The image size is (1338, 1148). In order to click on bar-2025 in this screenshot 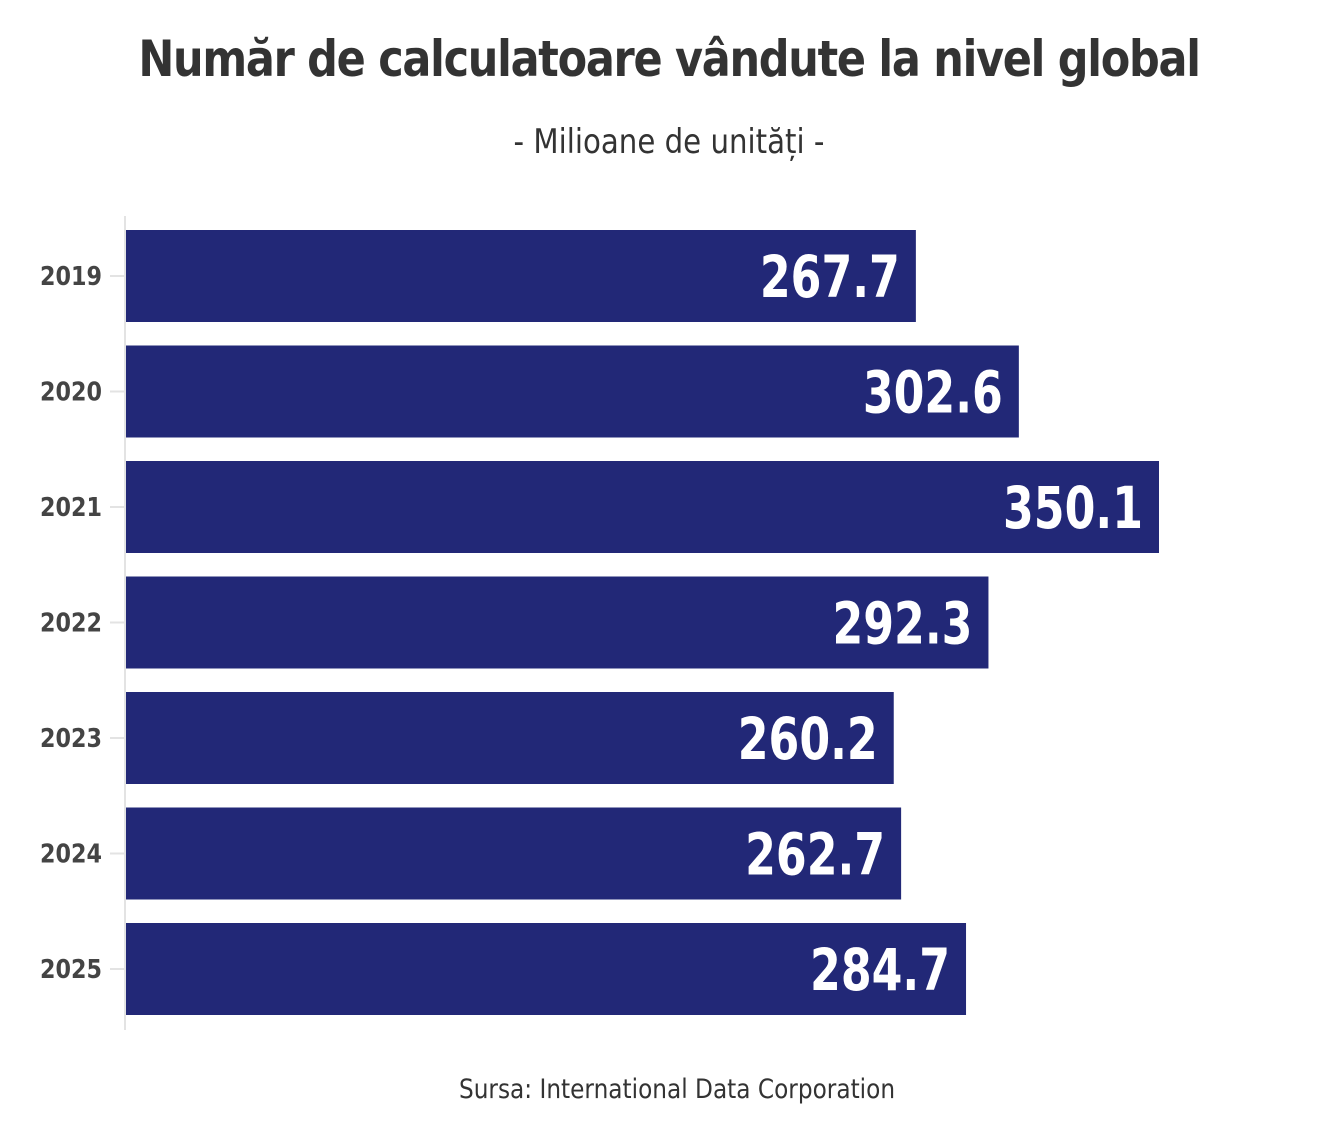, I will do `click(546, 969)`.